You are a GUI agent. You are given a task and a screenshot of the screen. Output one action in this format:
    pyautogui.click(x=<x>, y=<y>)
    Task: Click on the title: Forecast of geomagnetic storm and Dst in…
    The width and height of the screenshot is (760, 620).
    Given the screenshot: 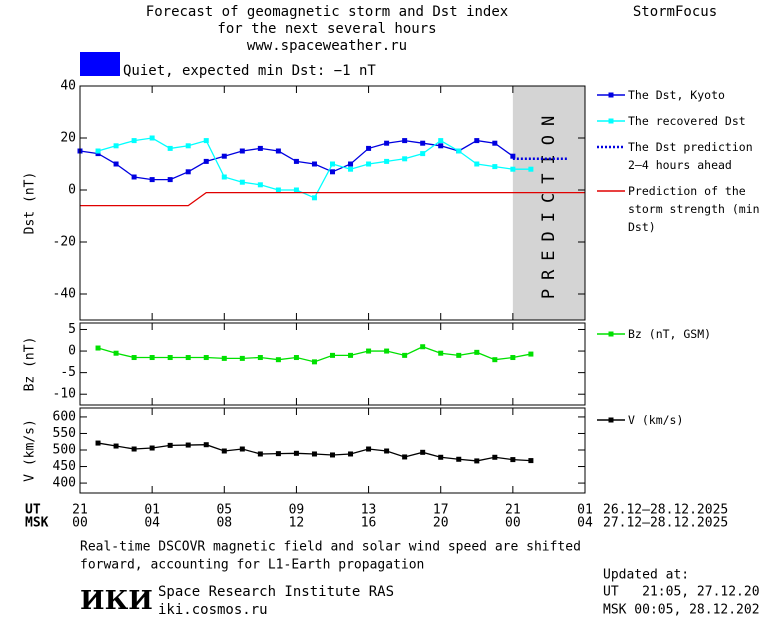 What is the action you would take?
    pyautogui.click(x=327, y=12)
    